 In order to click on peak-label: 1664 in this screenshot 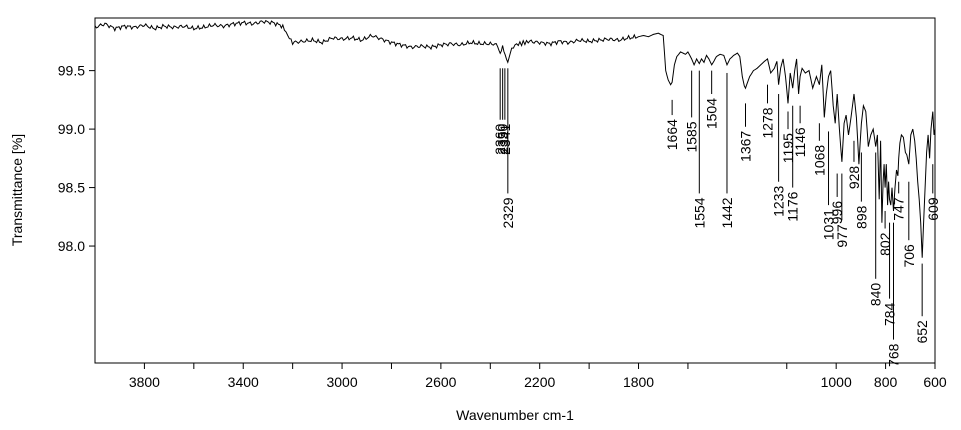, I will do `click(672, 134)`.